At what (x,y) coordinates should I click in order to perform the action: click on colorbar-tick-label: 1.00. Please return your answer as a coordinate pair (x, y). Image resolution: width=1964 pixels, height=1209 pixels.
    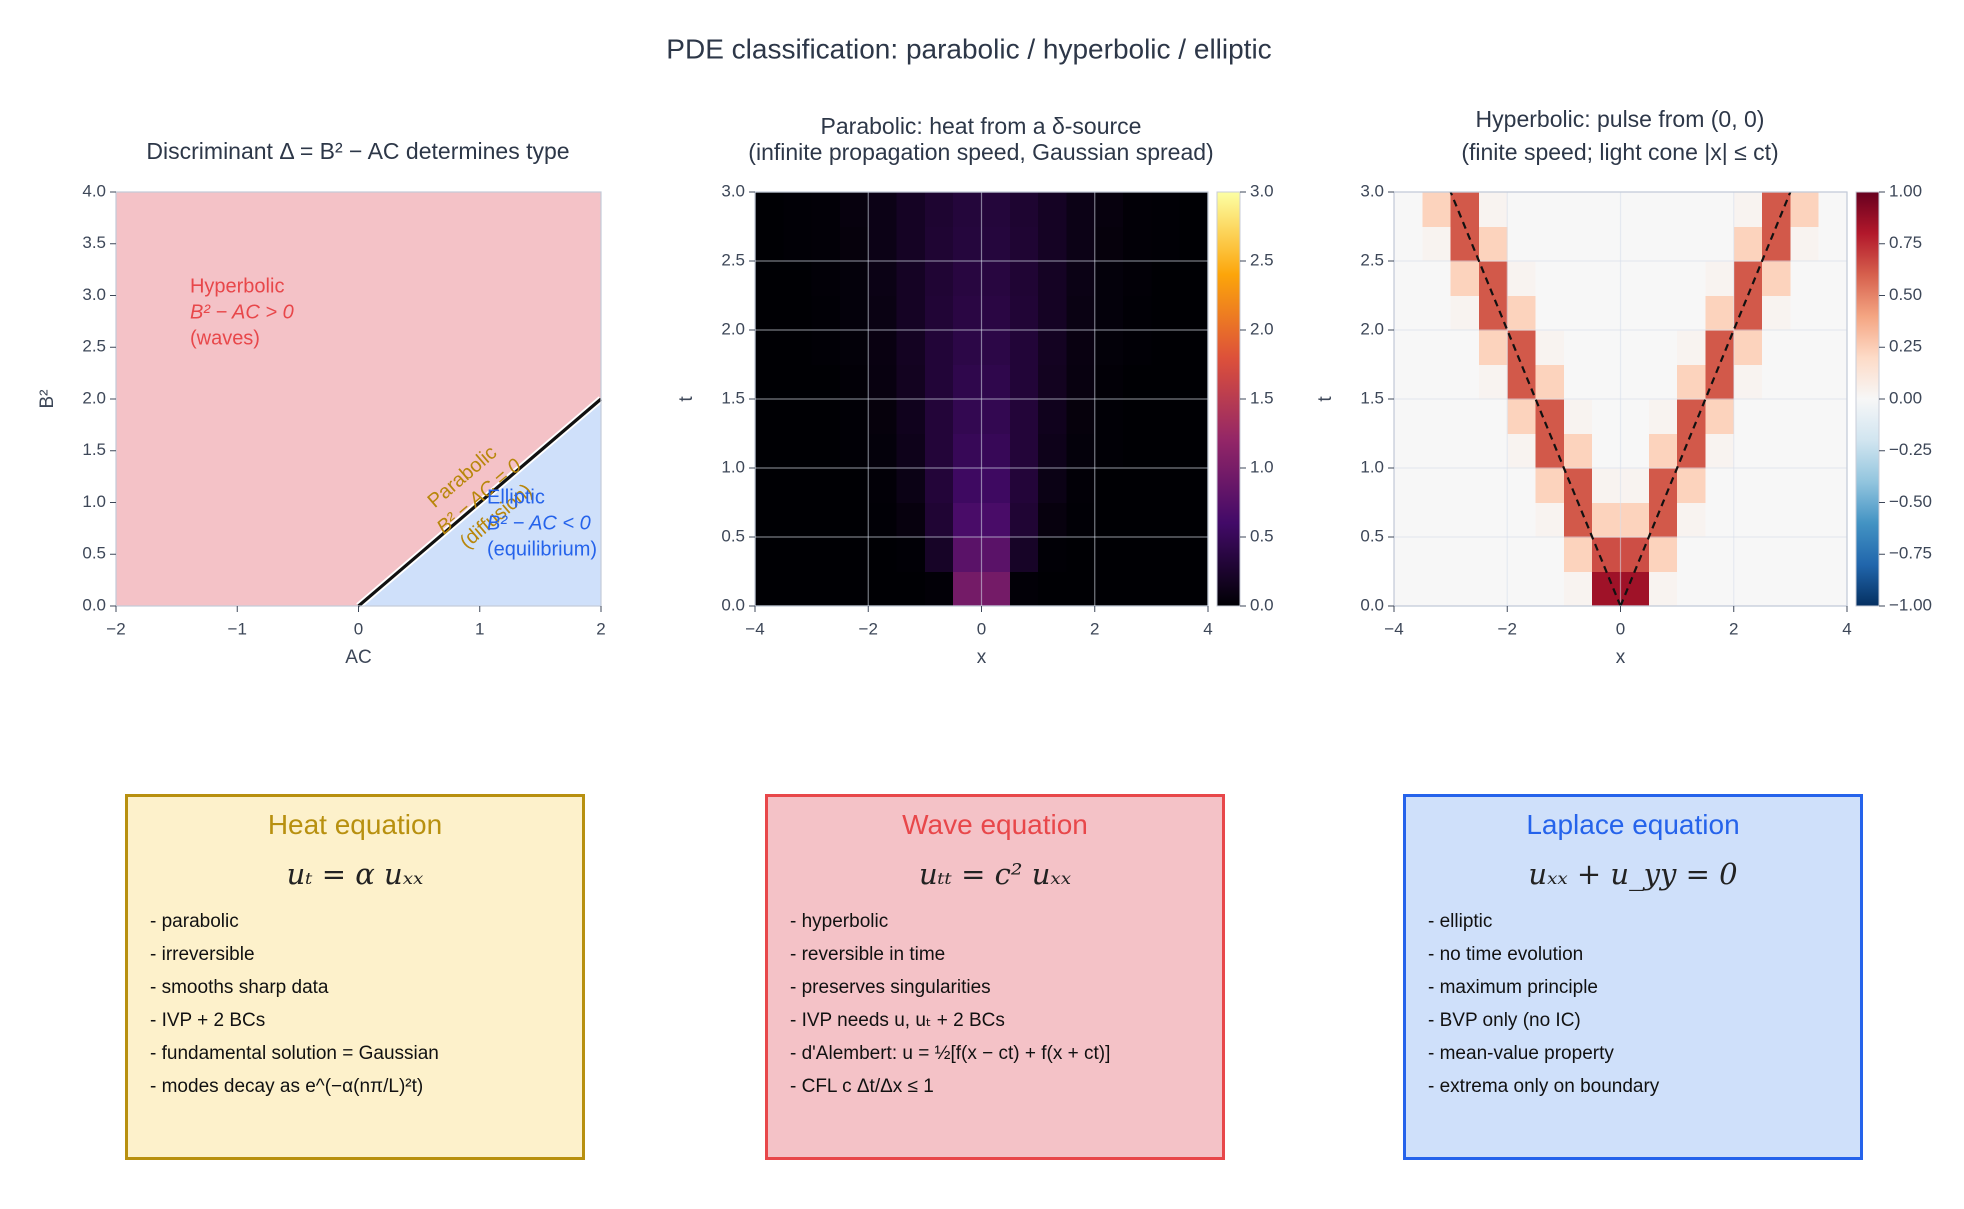
    Looking at the image, I should click on (1905, 190).